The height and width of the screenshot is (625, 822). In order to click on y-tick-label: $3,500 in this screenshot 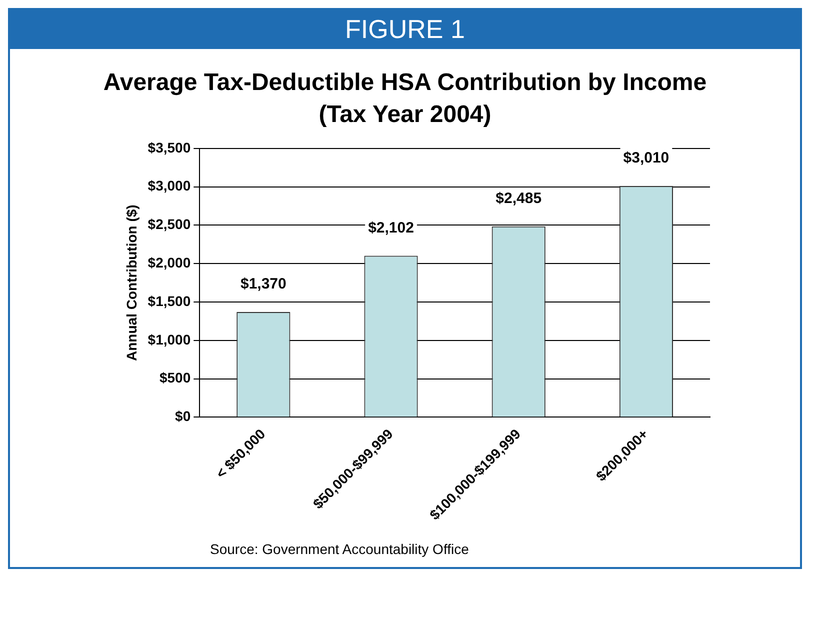, I will do `click(169, 147)`.